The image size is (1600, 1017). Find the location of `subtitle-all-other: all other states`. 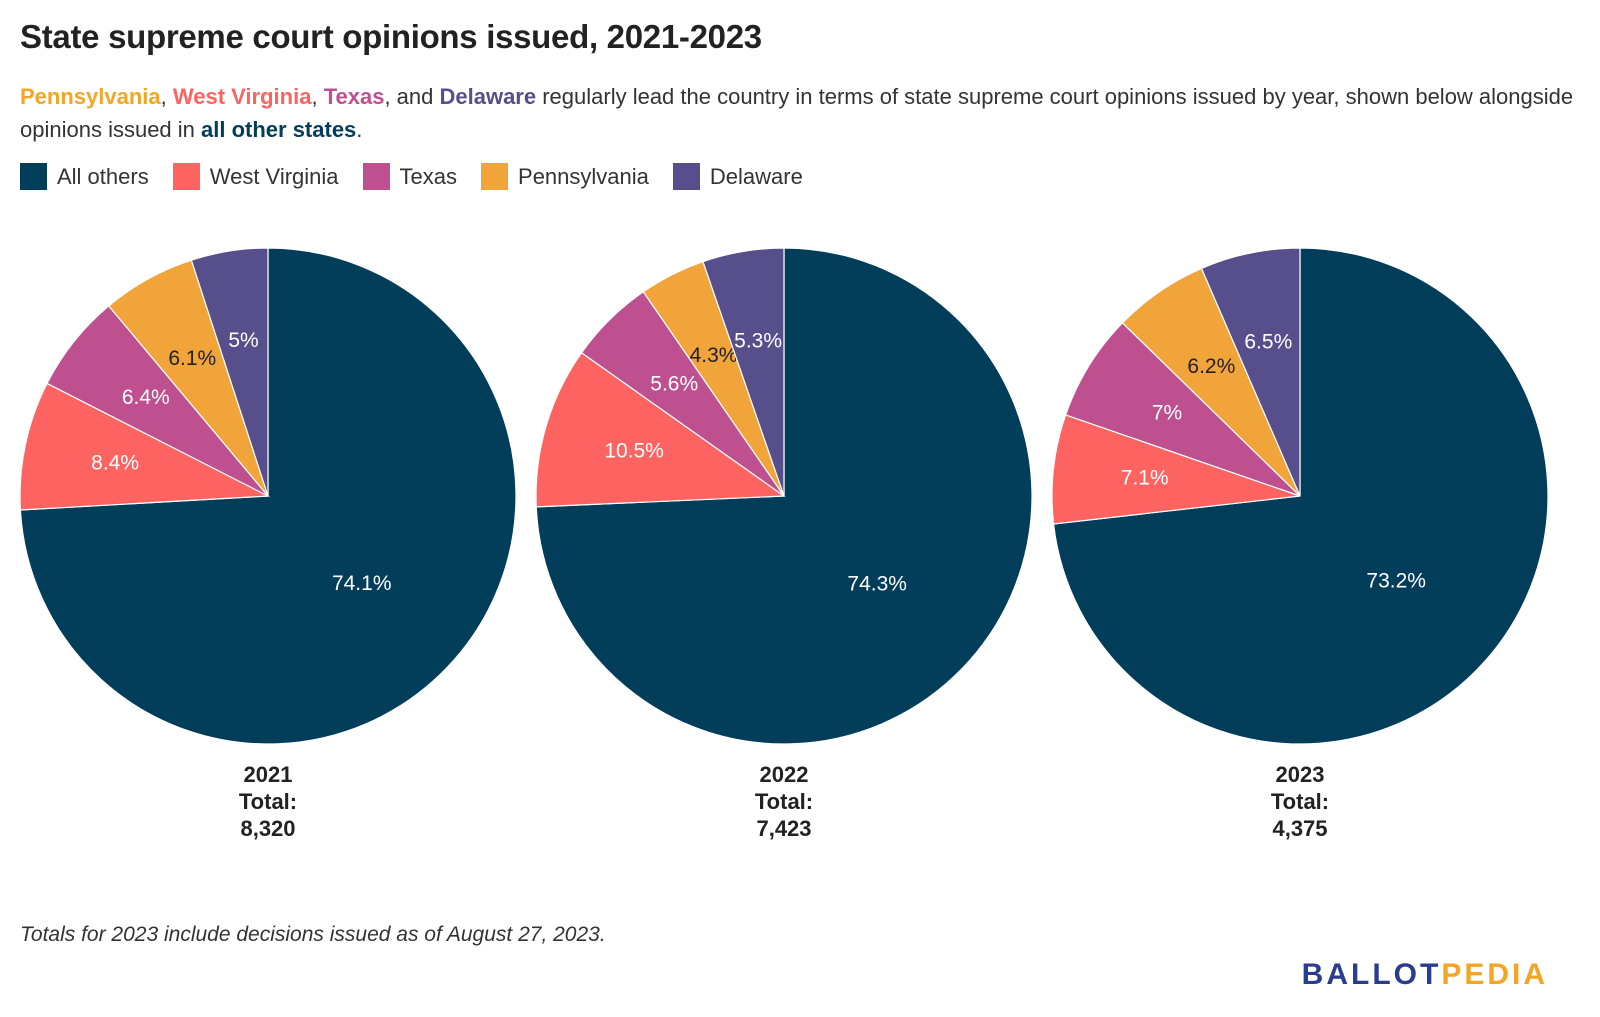

subtitle-all-other: all other states is located at coordinates (279, 129).